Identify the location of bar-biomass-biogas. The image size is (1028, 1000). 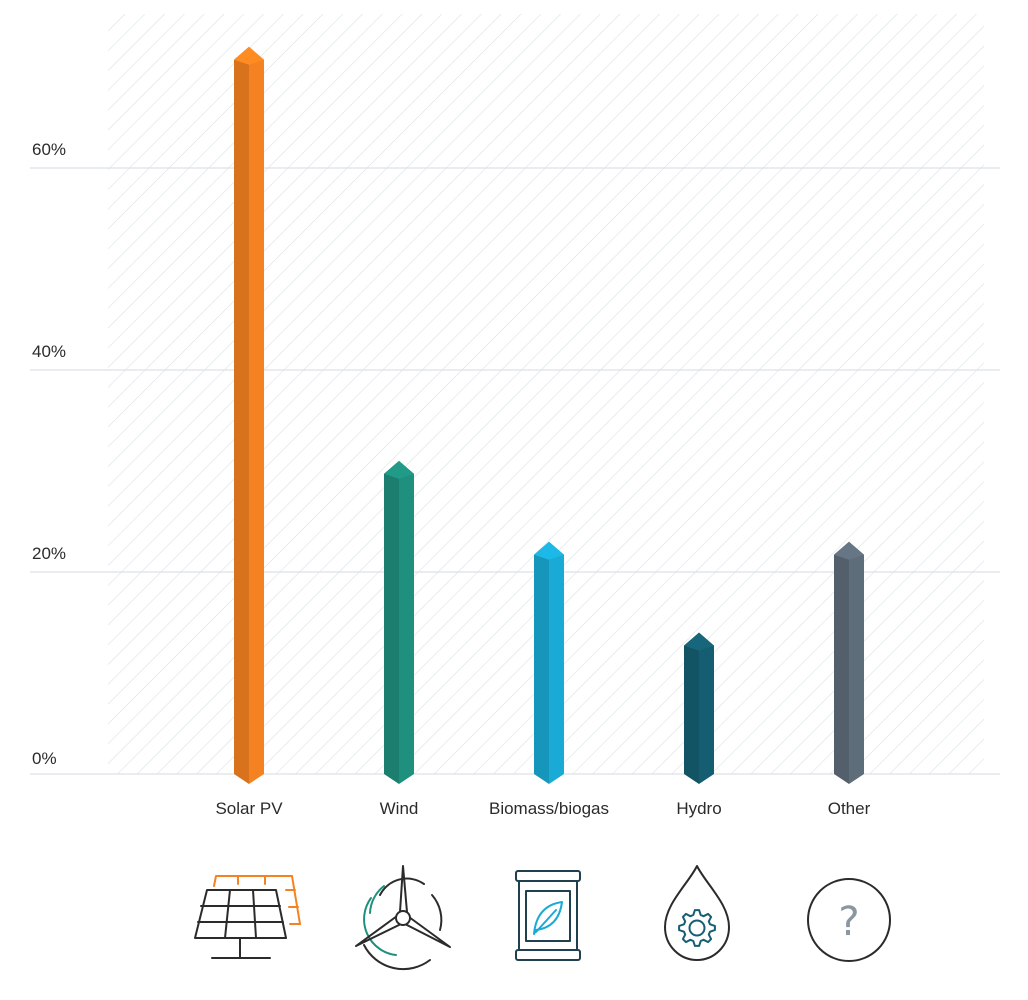
(549, 662).